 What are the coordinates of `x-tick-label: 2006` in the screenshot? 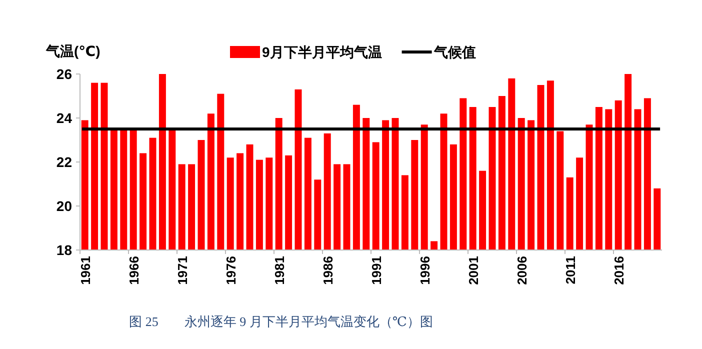 It's located at (522, 270).